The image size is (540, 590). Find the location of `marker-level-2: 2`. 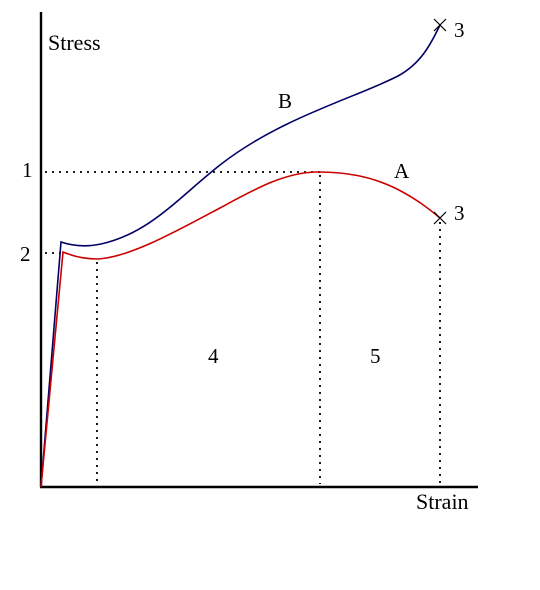

marker-level-2: 2 is located at coordinates (25, 254).